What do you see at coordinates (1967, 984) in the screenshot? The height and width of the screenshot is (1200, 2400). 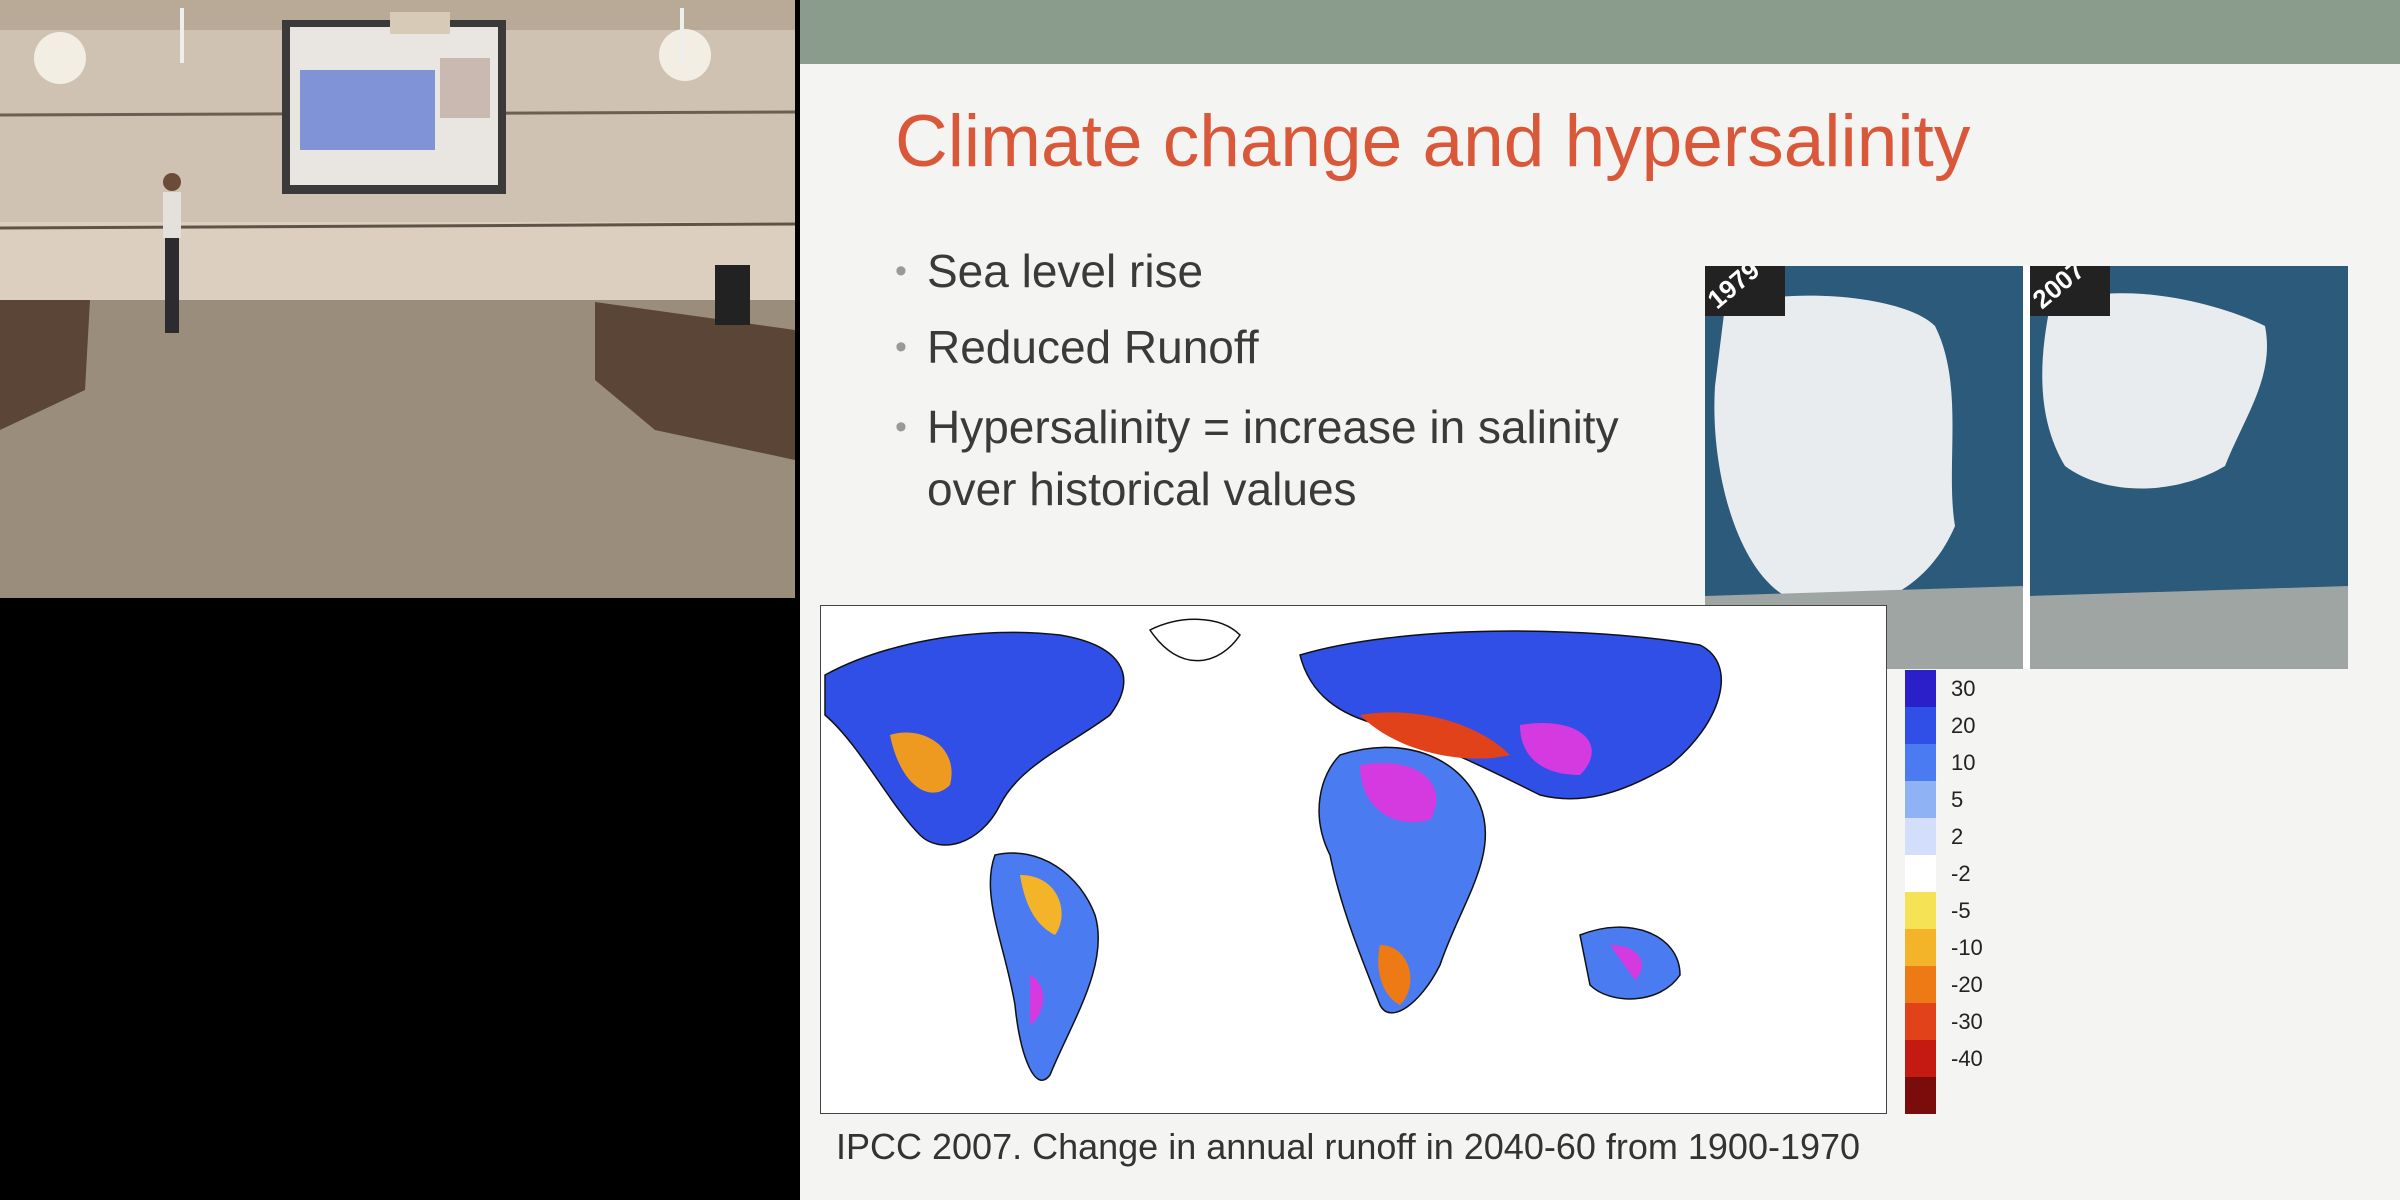 I see `legend-label: -20` at bounding box center [1967, 984].